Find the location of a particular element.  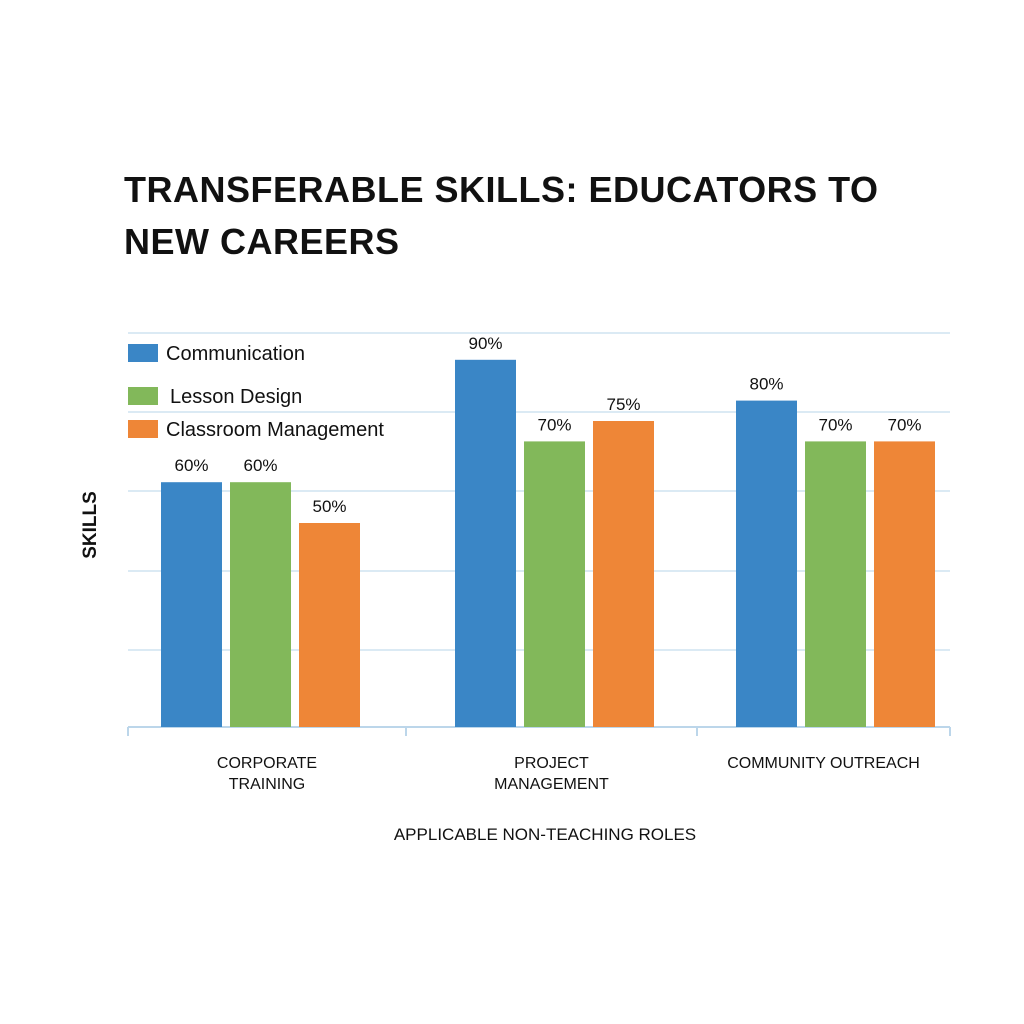

legend-label: Classroom Management is located at coordinates (275, 430).